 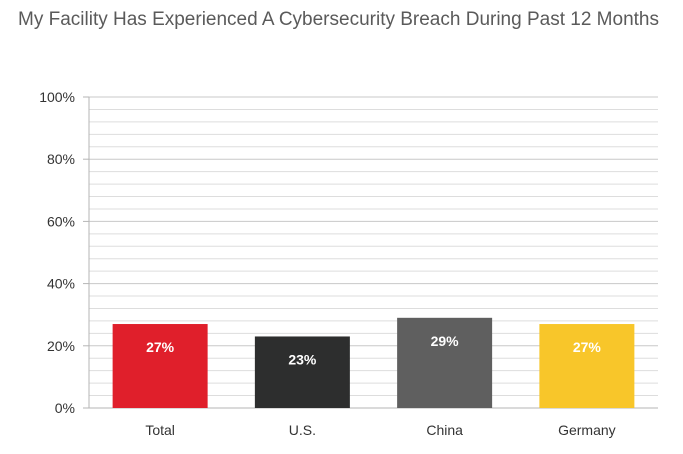 I want to click on data-label: 23%, so click(x=302, y=359).